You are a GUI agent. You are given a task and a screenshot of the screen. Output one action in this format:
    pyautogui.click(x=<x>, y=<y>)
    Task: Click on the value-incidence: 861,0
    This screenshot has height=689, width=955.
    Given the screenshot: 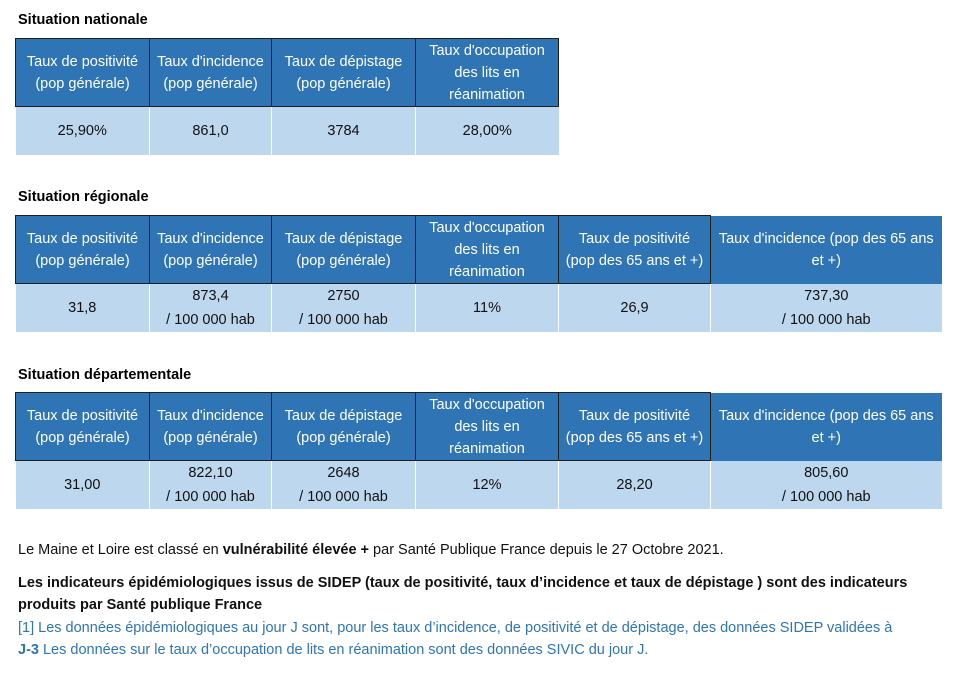 What is the action you would take?
    pyautogui.click(x=210, y=130)
    